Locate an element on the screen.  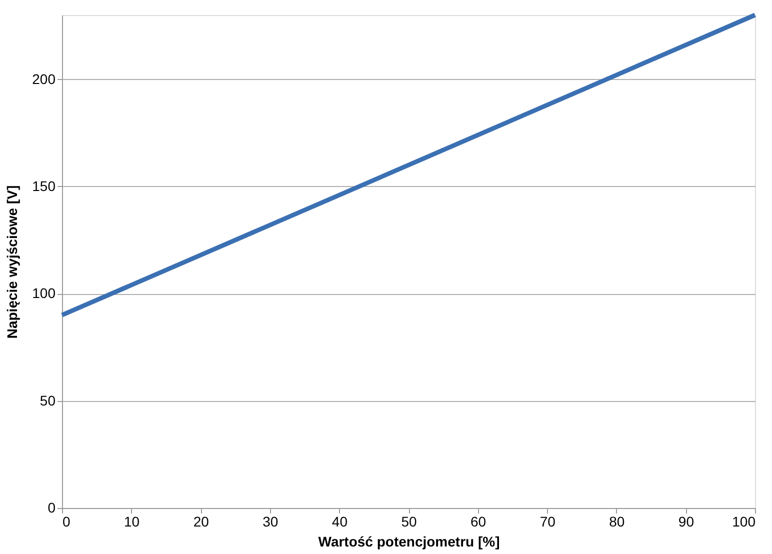
x-tick-label: 0 is located at coordinates (66, 522).